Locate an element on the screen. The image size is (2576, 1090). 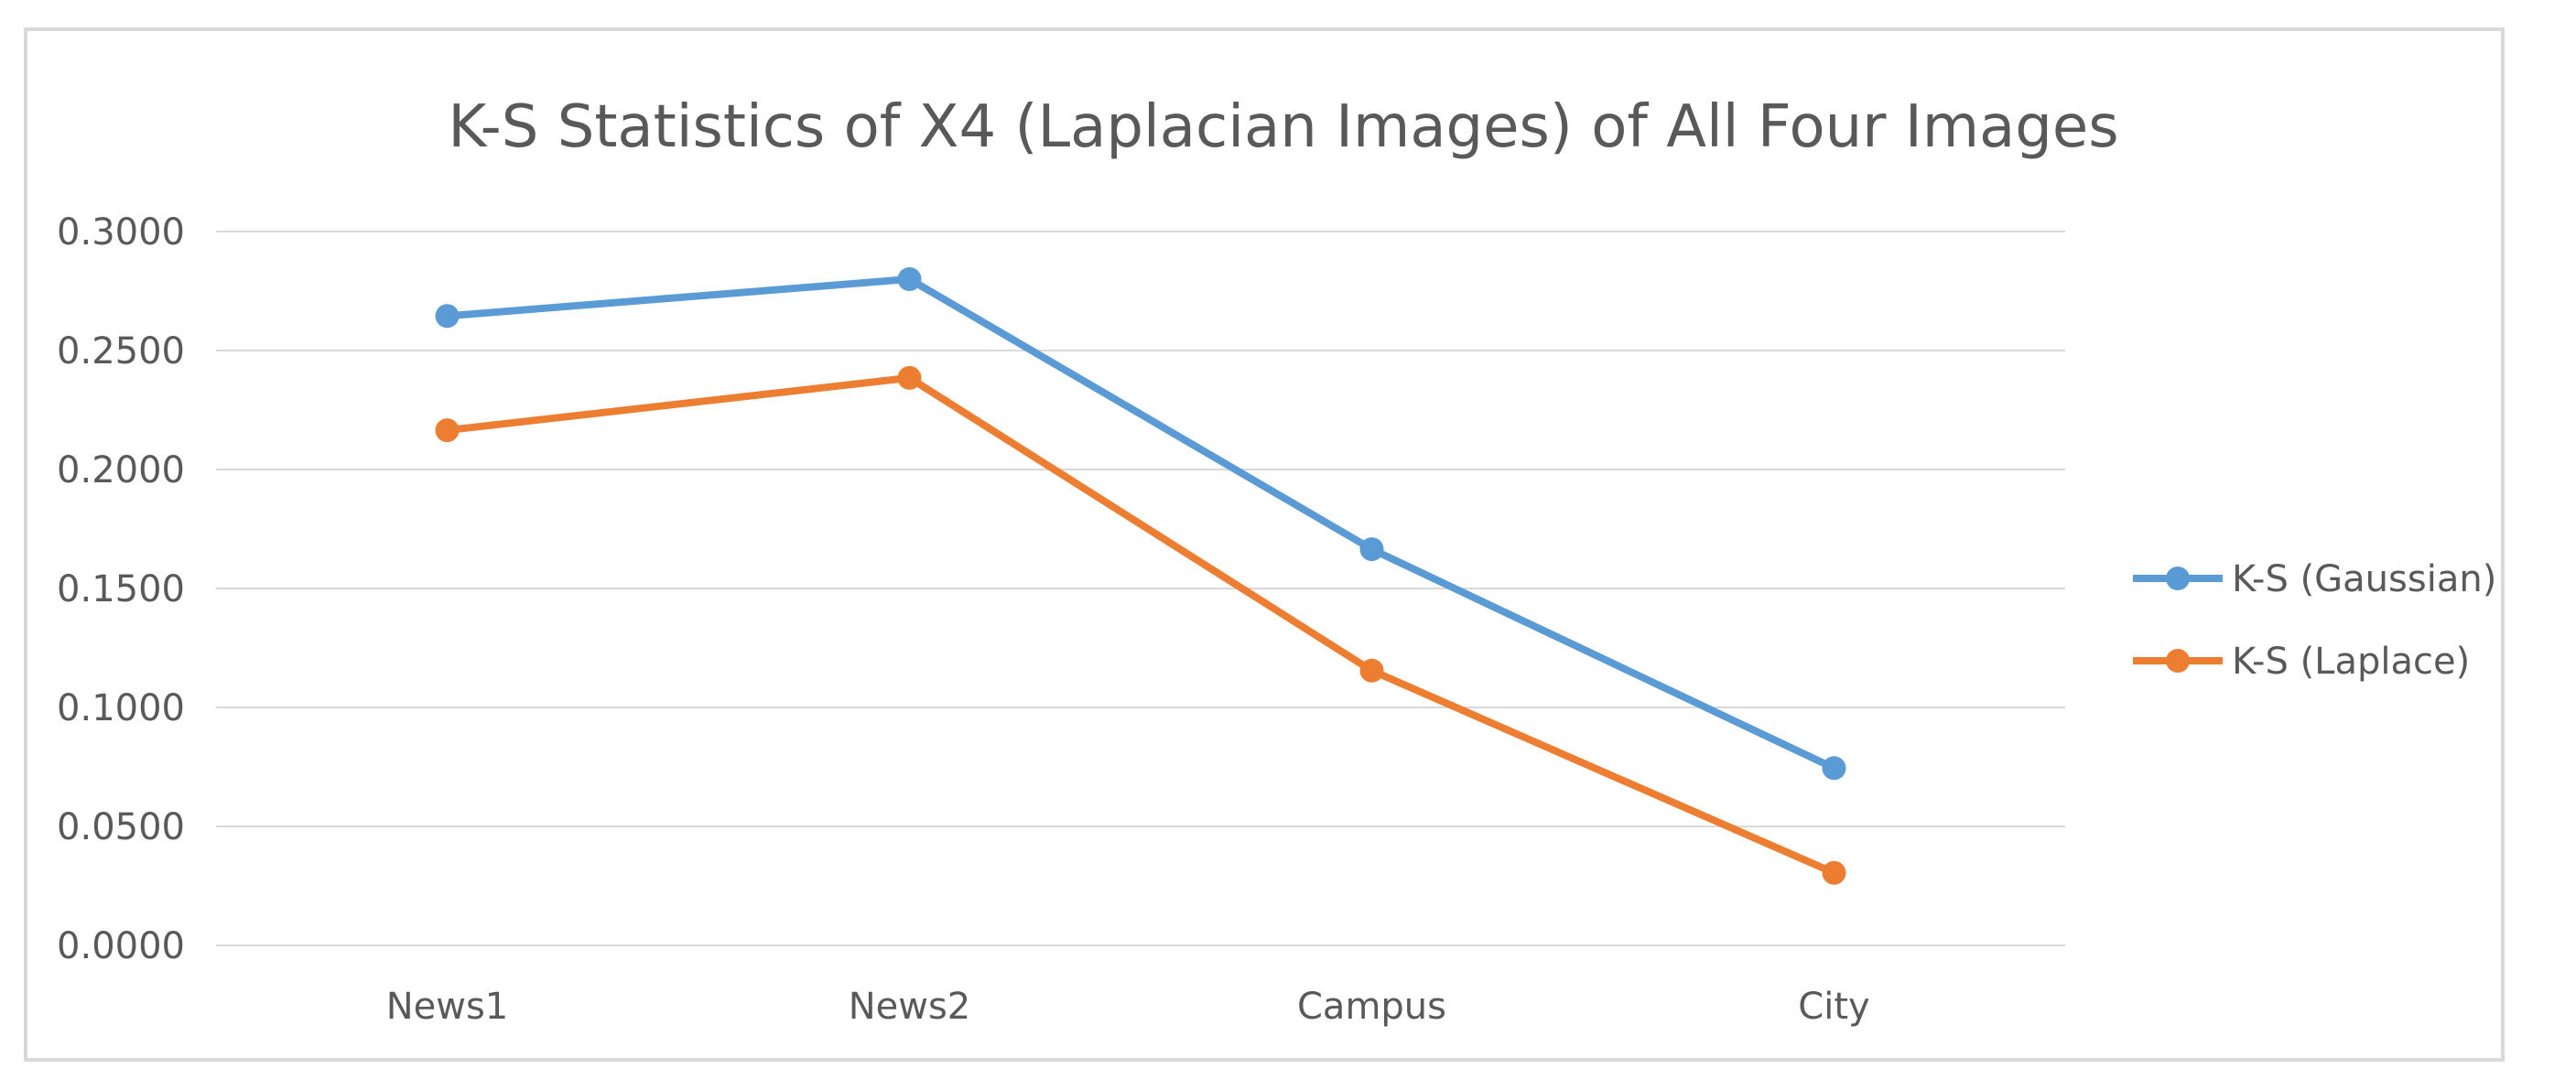
y-tick-label: 0.1500 is located at coordinates (121, 589).